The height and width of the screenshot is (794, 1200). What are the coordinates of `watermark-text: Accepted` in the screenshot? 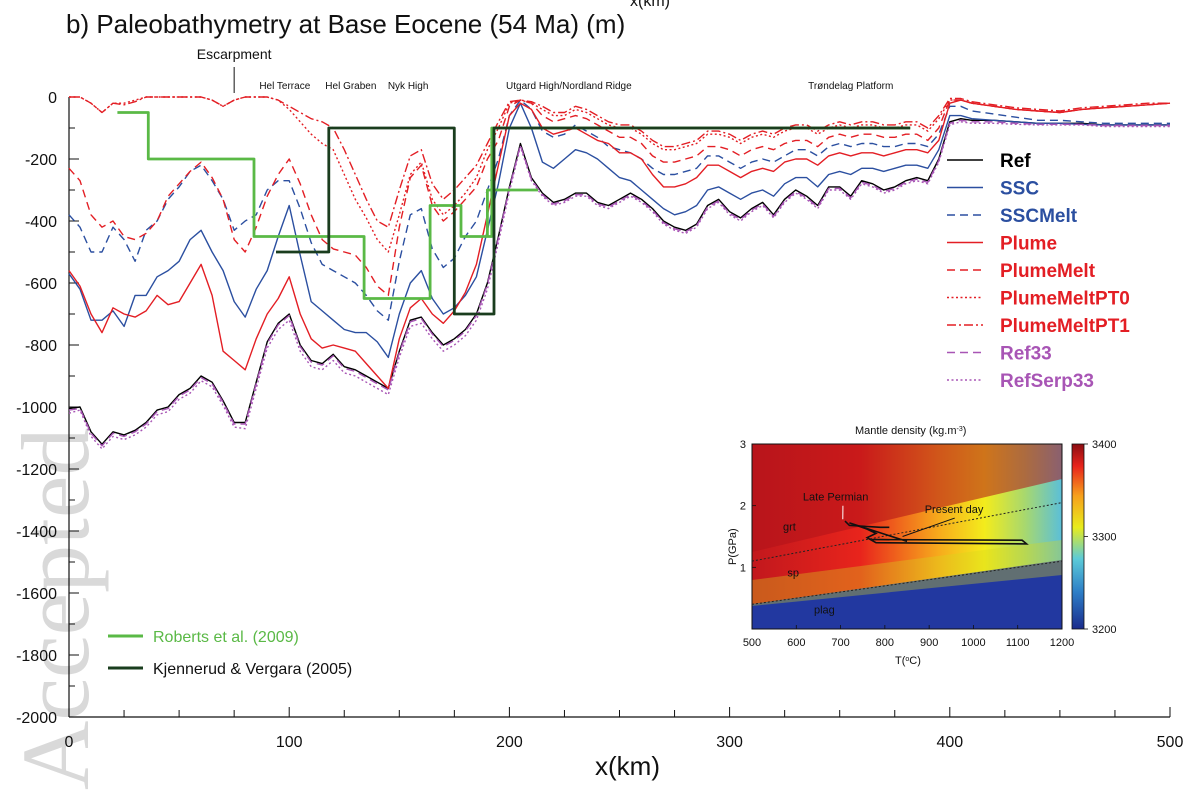 It's located at (55, 609).